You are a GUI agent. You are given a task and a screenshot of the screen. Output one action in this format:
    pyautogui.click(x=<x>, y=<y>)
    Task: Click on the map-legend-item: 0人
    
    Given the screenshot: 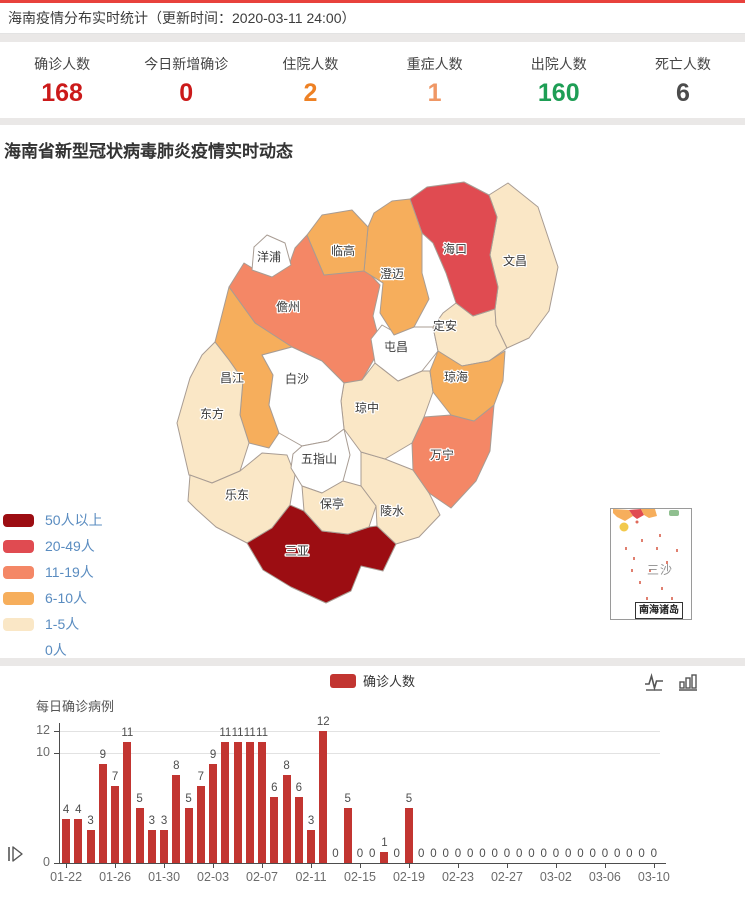 What is the action you would take?
    pyautogui.click(x=53, y=647)
    